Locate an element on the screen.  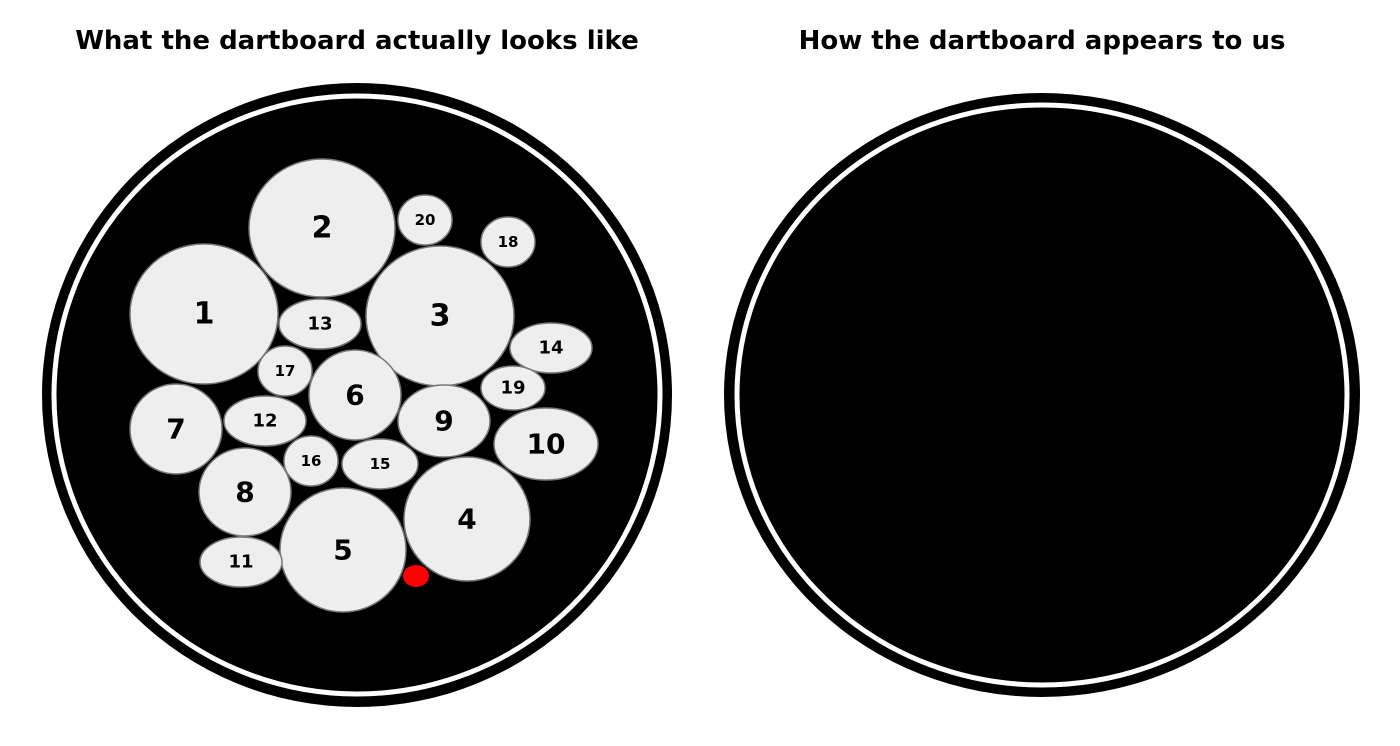
region-7-shape is located at coordinates (176, 429).